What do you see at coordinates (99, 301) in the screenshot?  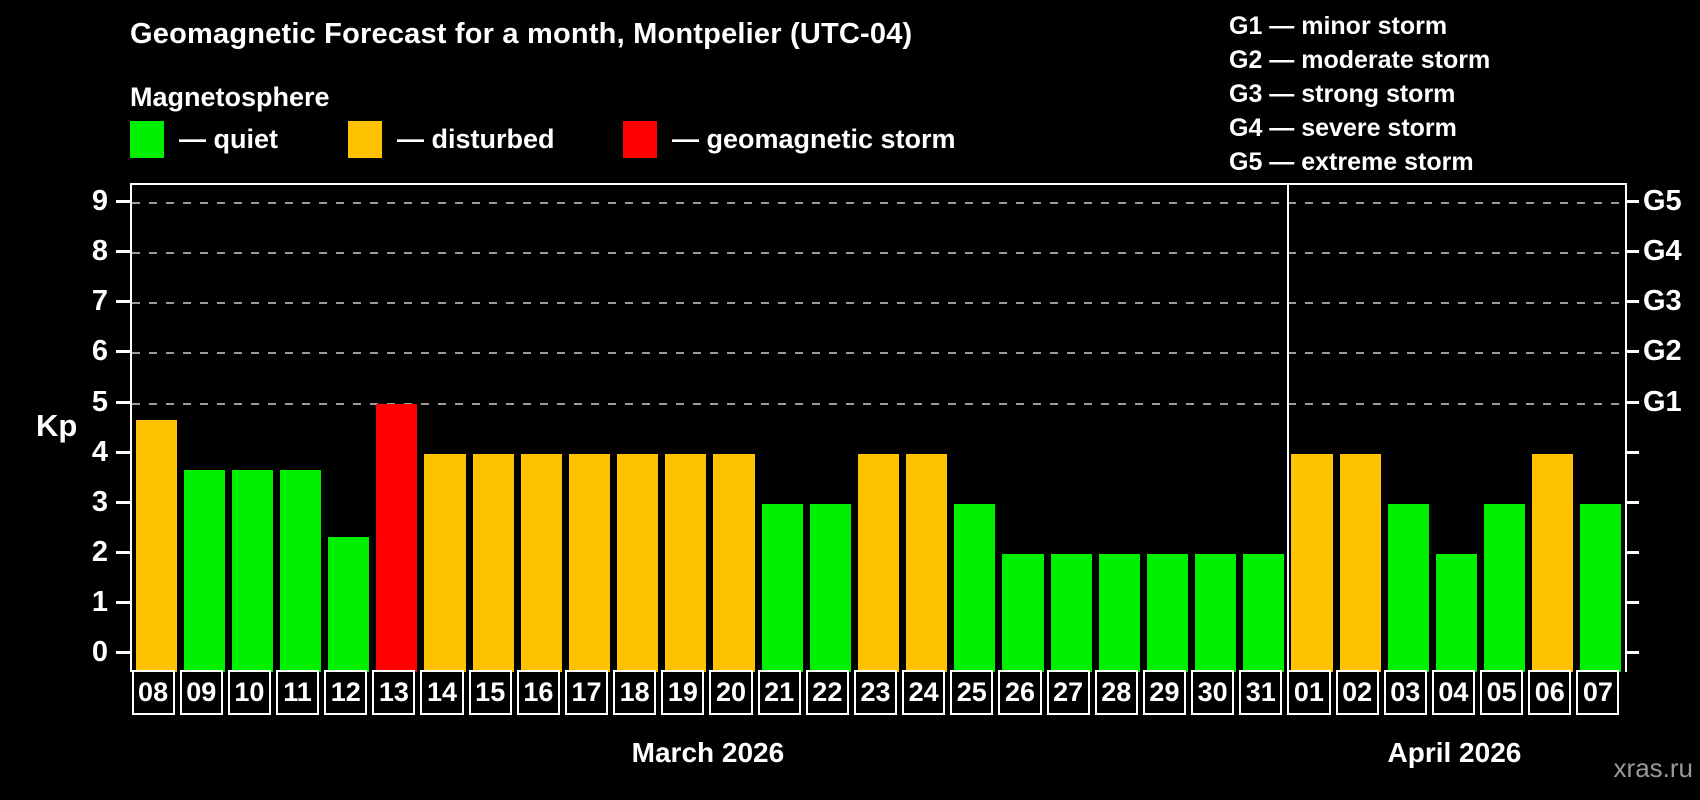 I see `y-tick-label: 7` at bounding box center [99, 301].